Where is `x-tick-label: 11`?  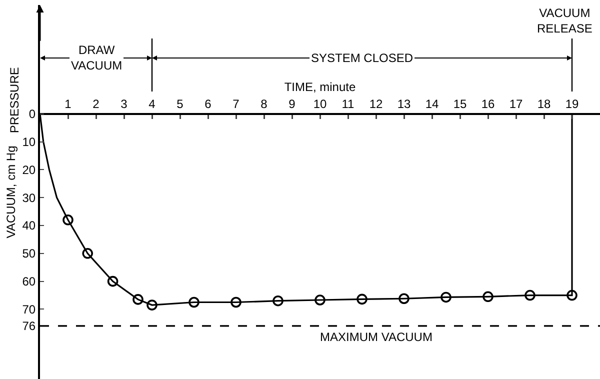
x-tick-label: 11 is located at coordinates (348, 104).